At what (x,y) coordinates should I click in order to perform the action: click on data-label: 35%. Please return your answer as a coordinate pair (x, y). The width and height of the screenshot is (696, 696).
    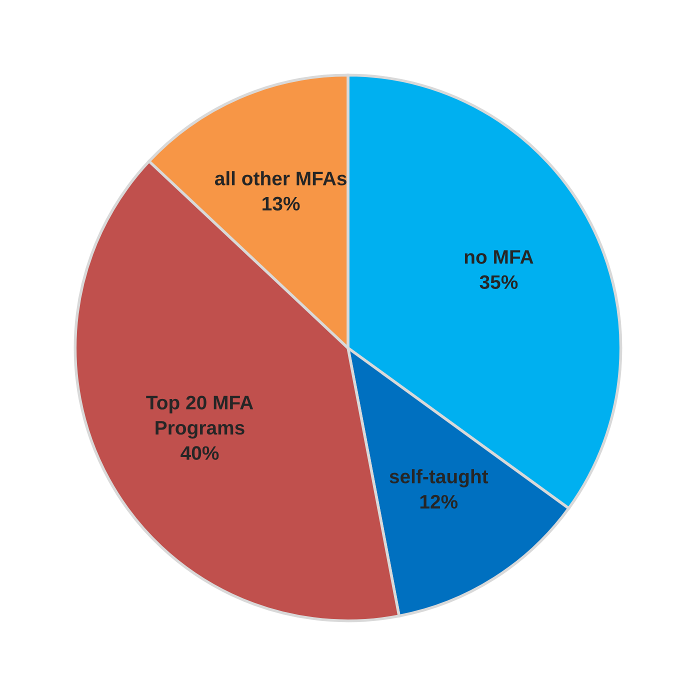
    Looking at the image, I should click on (499, 282).